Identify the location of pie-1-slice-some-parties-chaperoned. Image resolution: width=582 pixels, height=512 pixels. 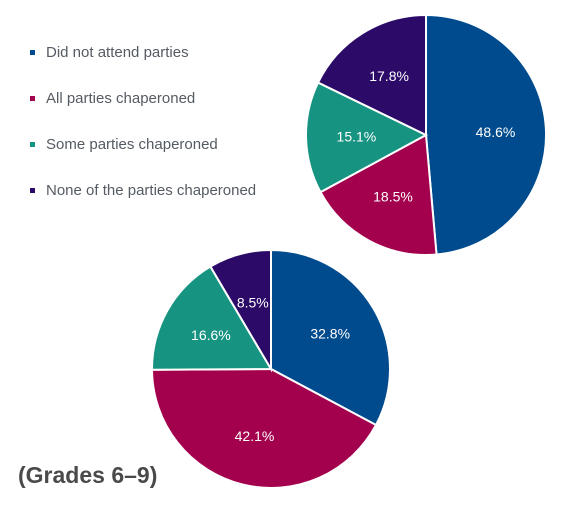
(367, 137).